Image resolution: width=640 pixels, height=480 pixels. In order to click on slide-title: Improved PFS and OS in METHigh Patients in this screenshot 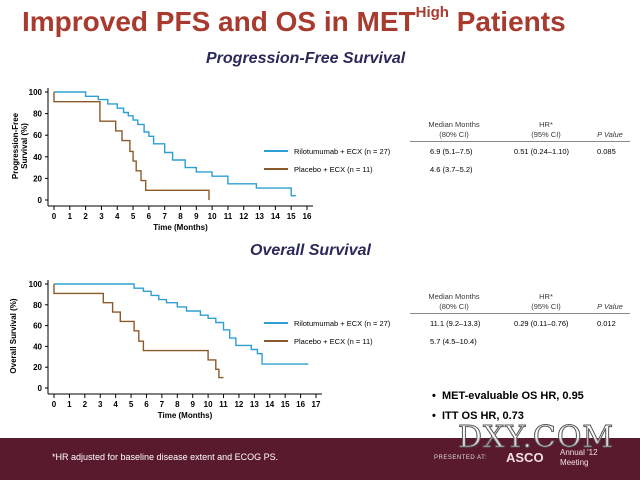, I will do `click(294, 21)`.